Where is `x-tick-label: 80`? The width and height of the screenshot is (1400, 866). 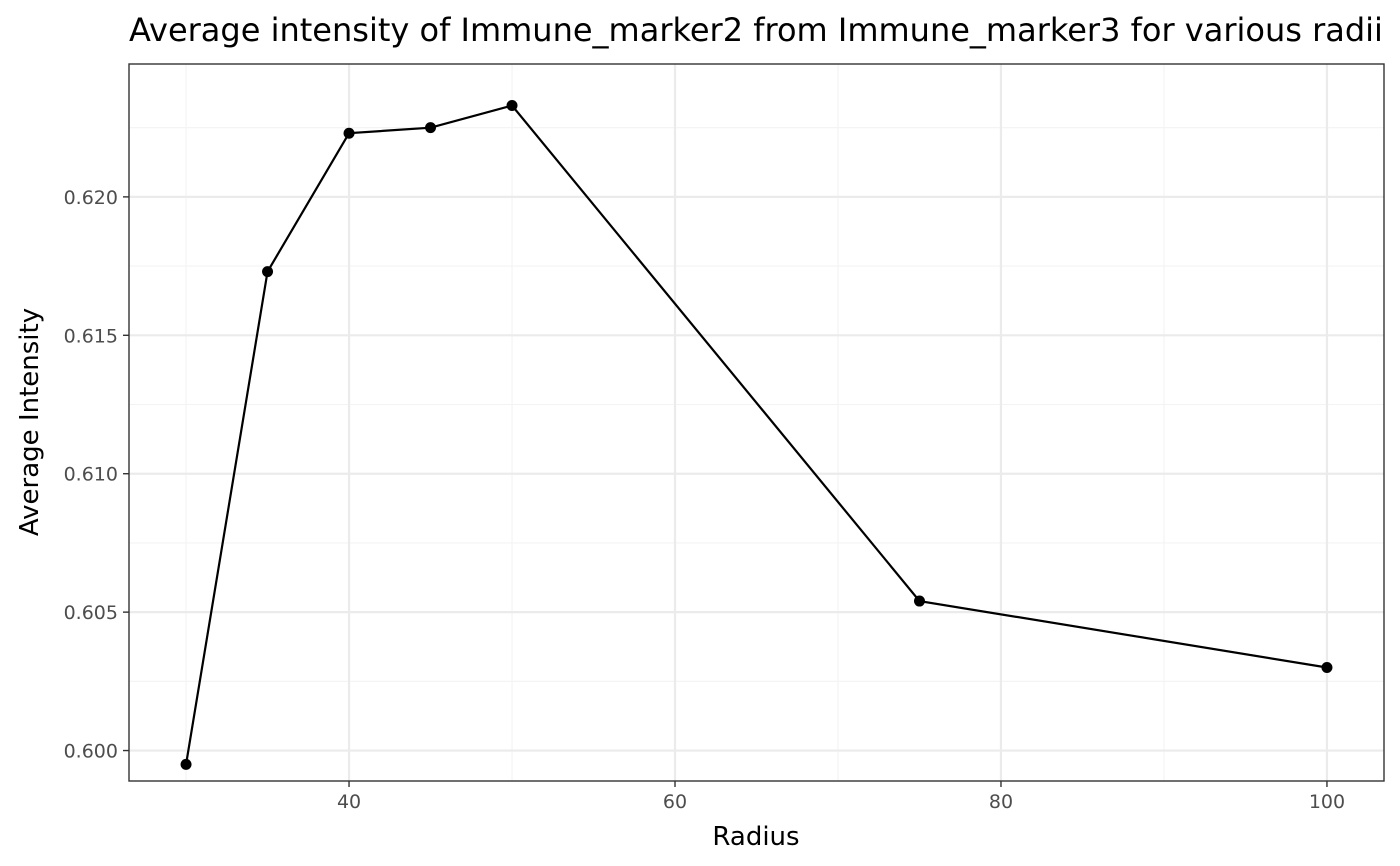
x-tick-label: 80 is located at coordinates (1001, 802).